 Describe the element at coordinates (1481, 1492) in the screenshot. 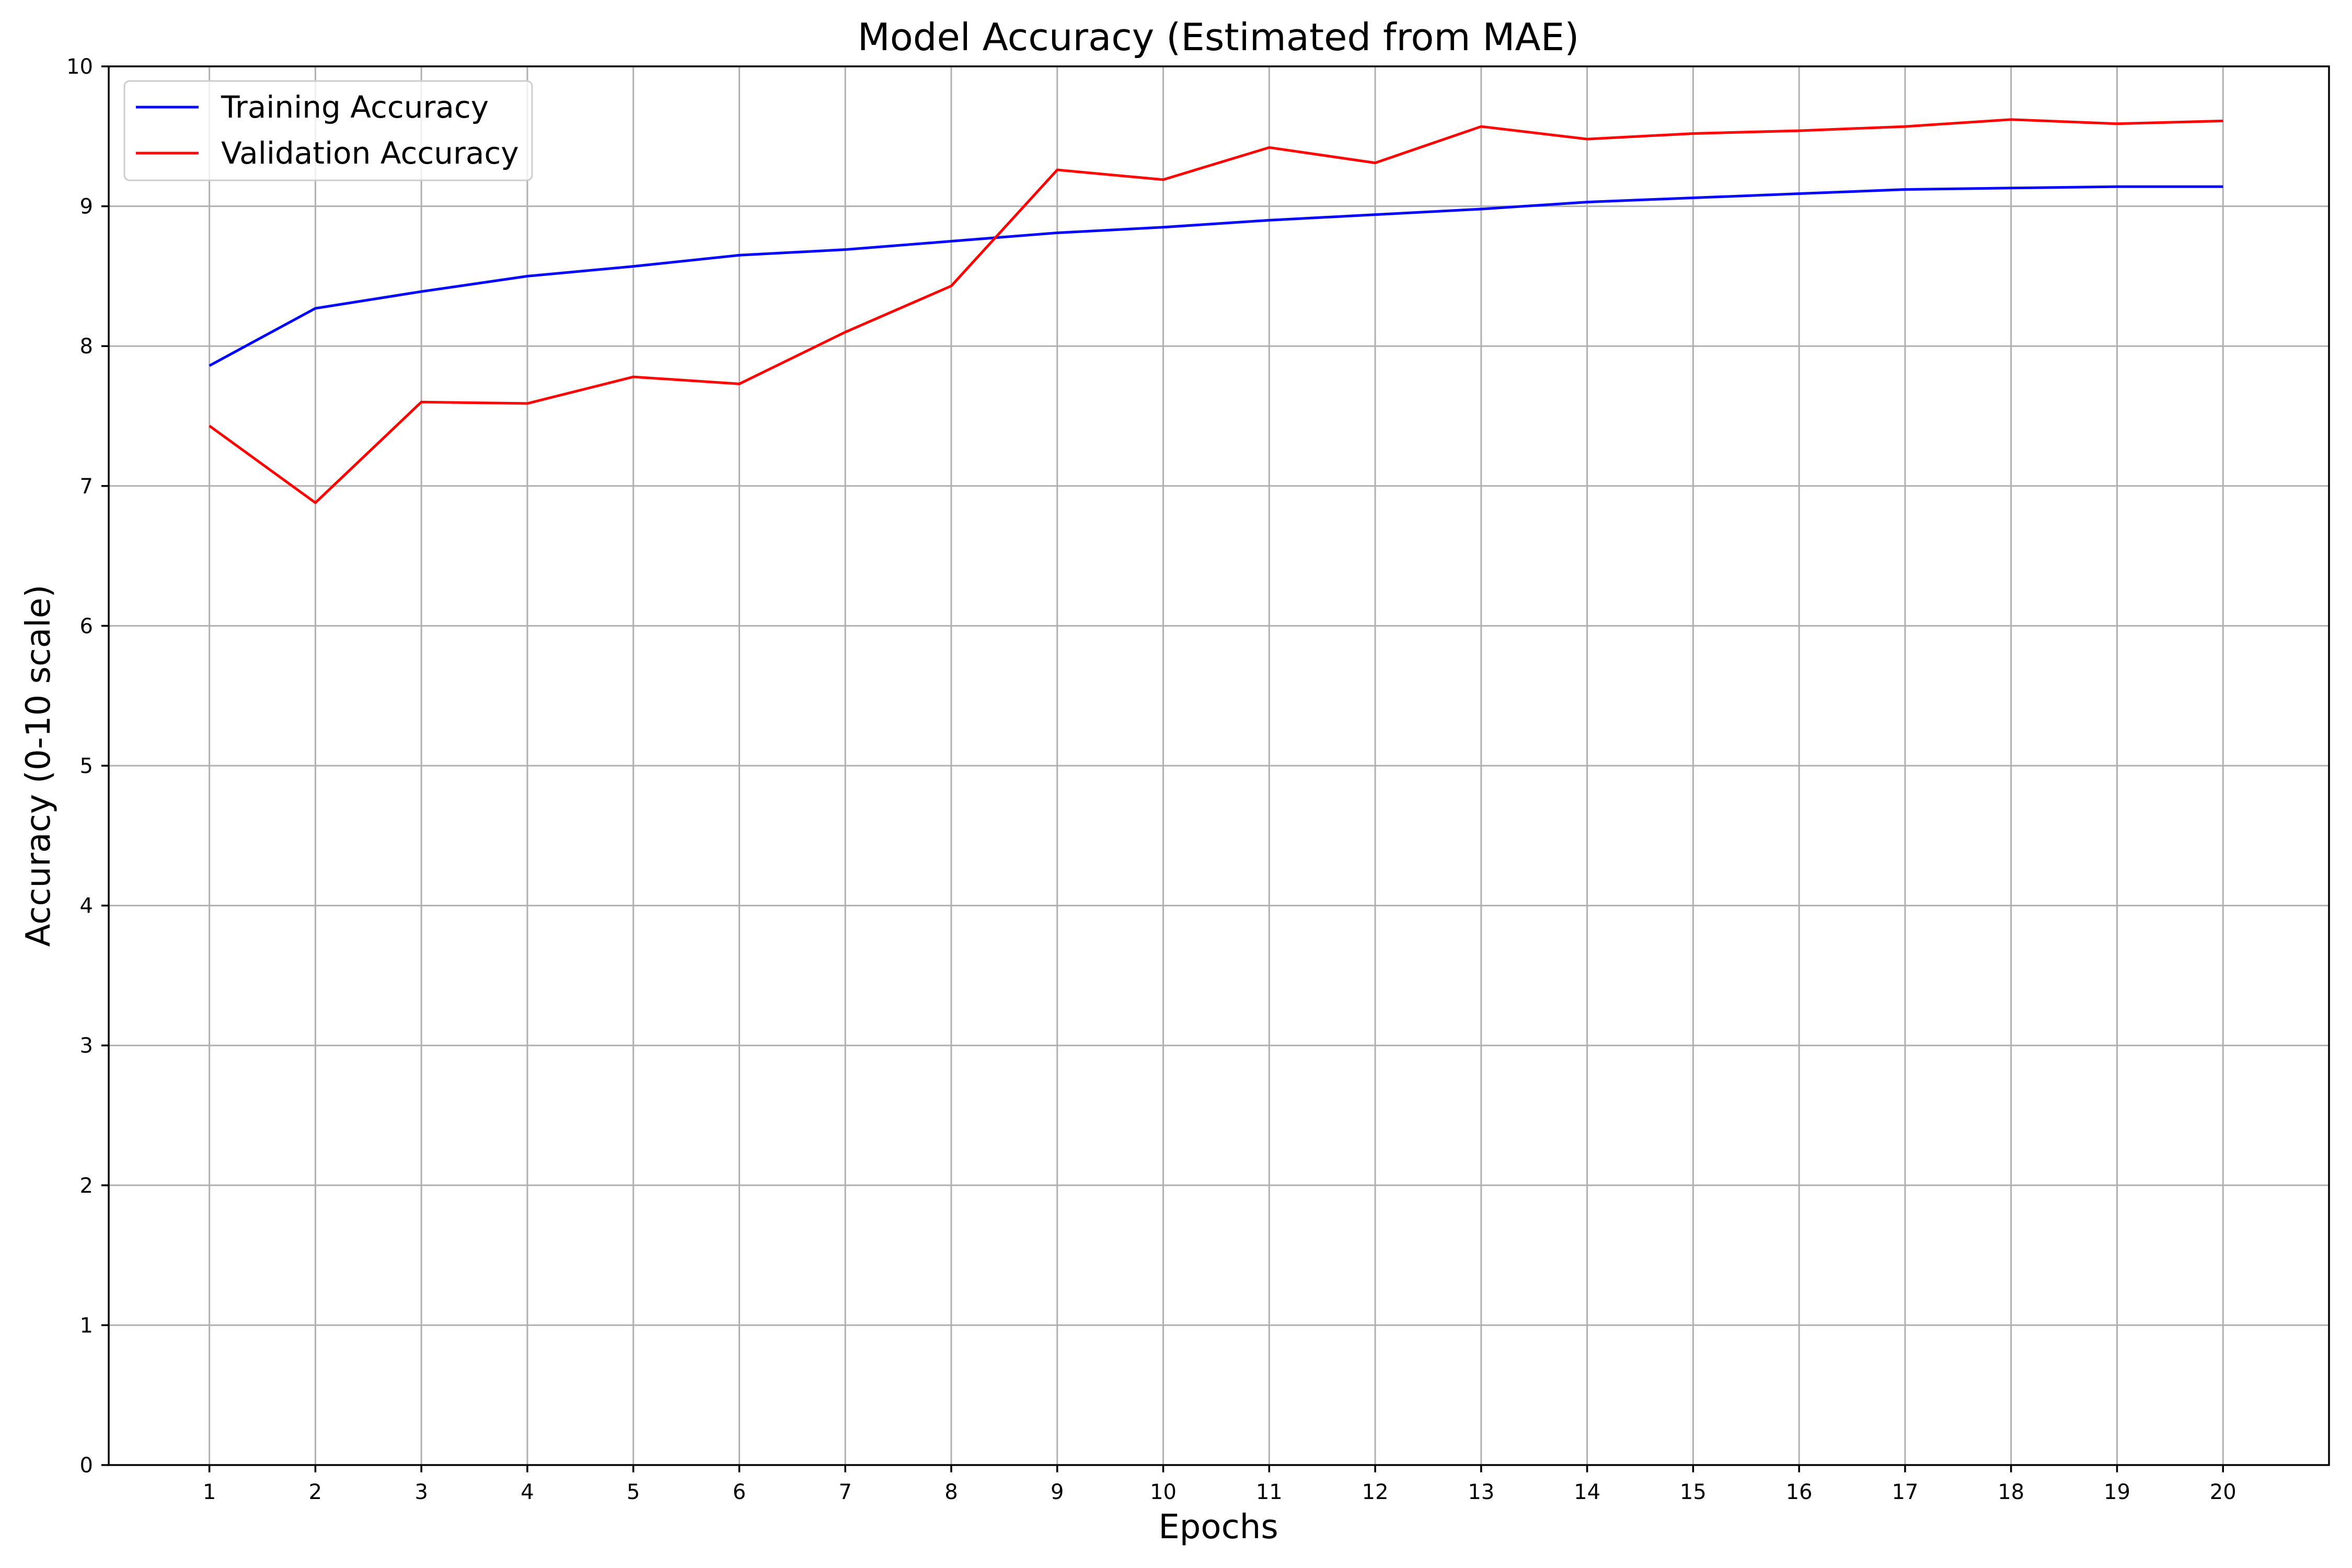

I see `x-tick-label: 13` at that location.